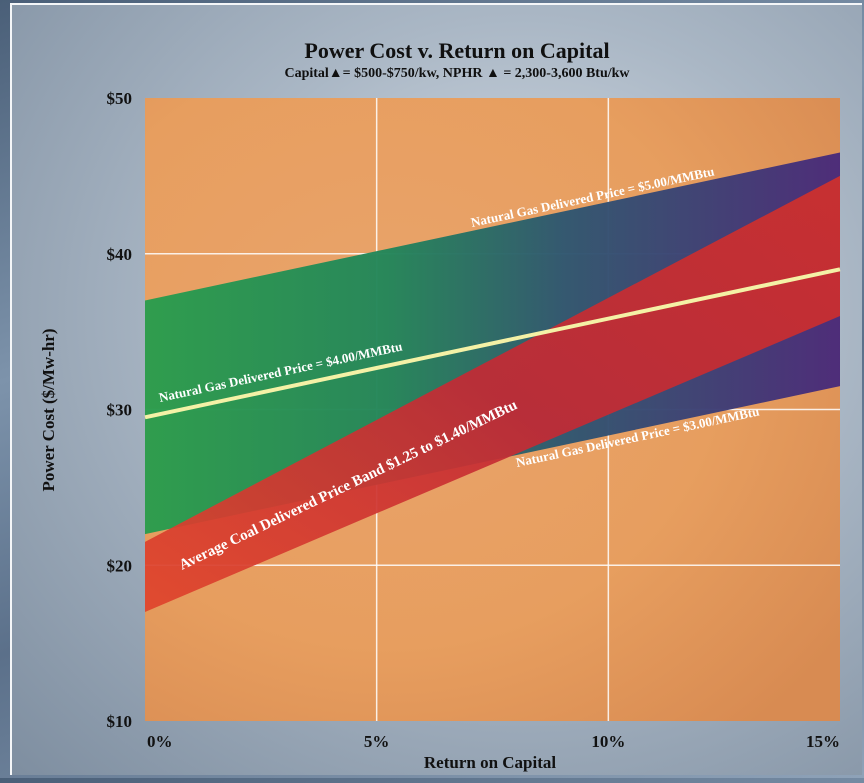 The height and width of the screenshot is (783, 864). Describe the element at coordinates (120, 254) in the screenshot. I see `y-tick-label: $40` at that location.